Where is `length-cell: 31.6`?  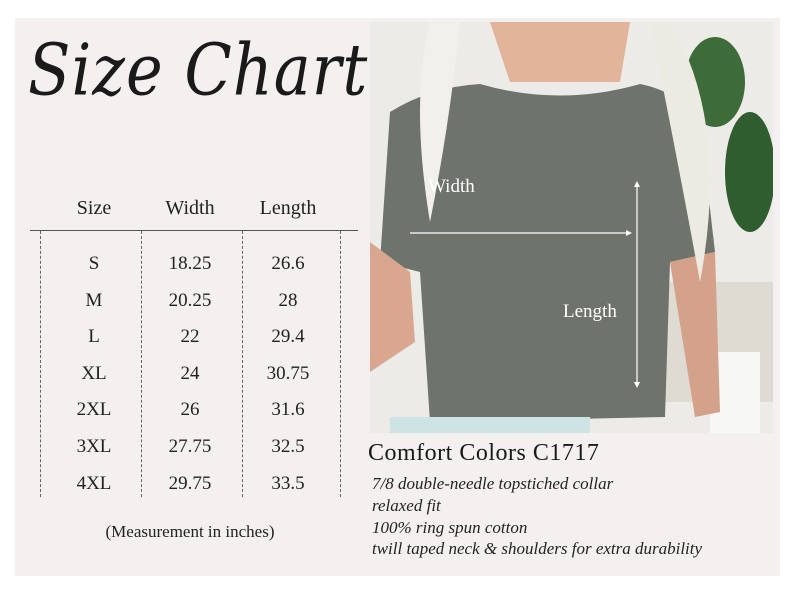 length-cell: 31.6 is located at coordinates (288, 410).